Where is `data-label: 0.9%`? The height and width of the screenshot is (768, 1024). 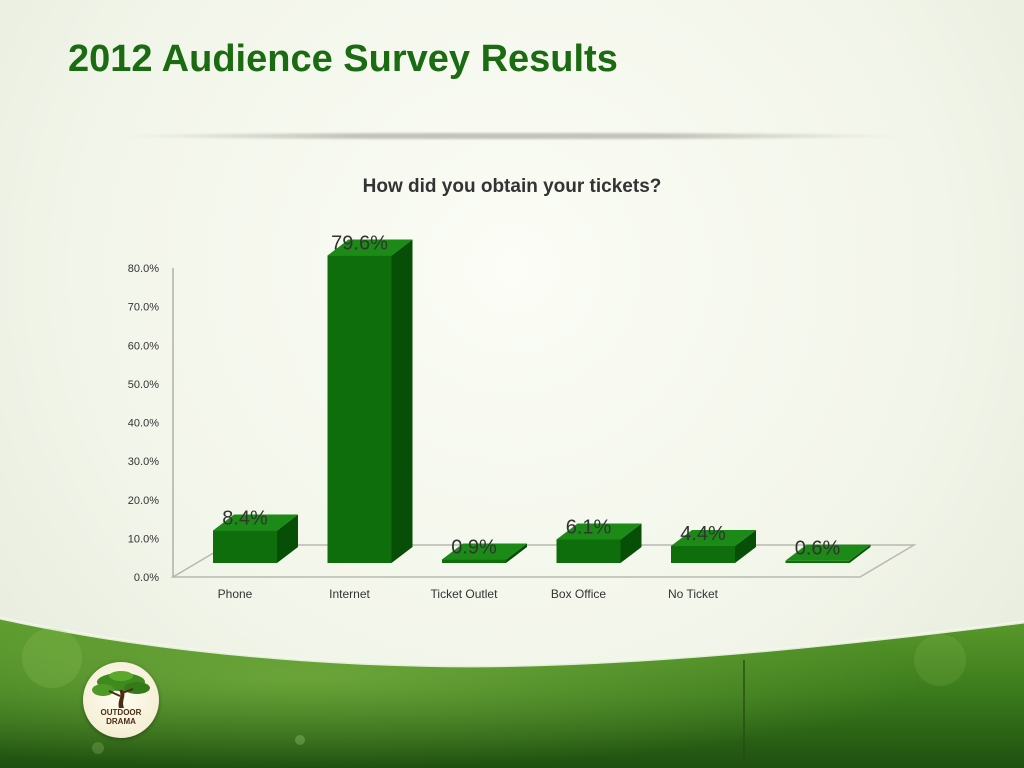 data-label: 0.9% is located at coordinates (474, 548).